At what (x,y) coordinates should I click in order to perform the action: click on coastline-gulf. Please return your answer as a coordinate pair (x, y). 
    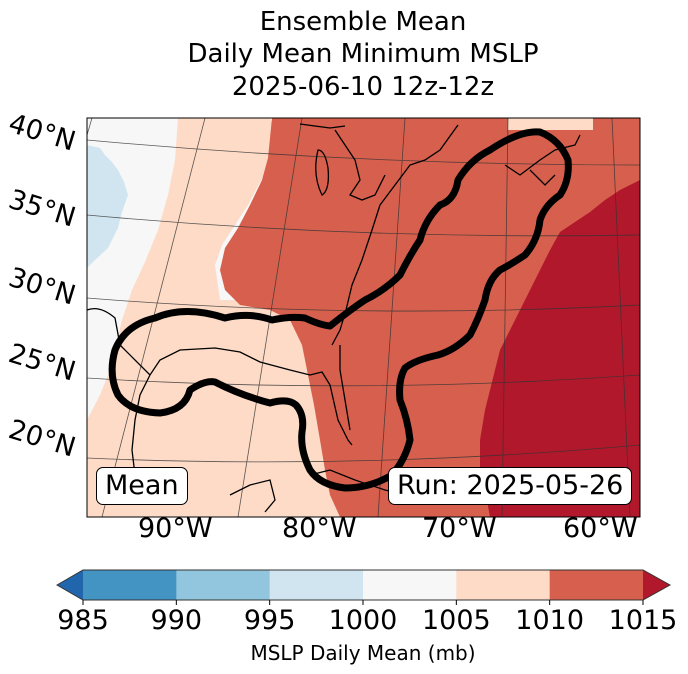
    Looking at the image, I should click on (220, 404).